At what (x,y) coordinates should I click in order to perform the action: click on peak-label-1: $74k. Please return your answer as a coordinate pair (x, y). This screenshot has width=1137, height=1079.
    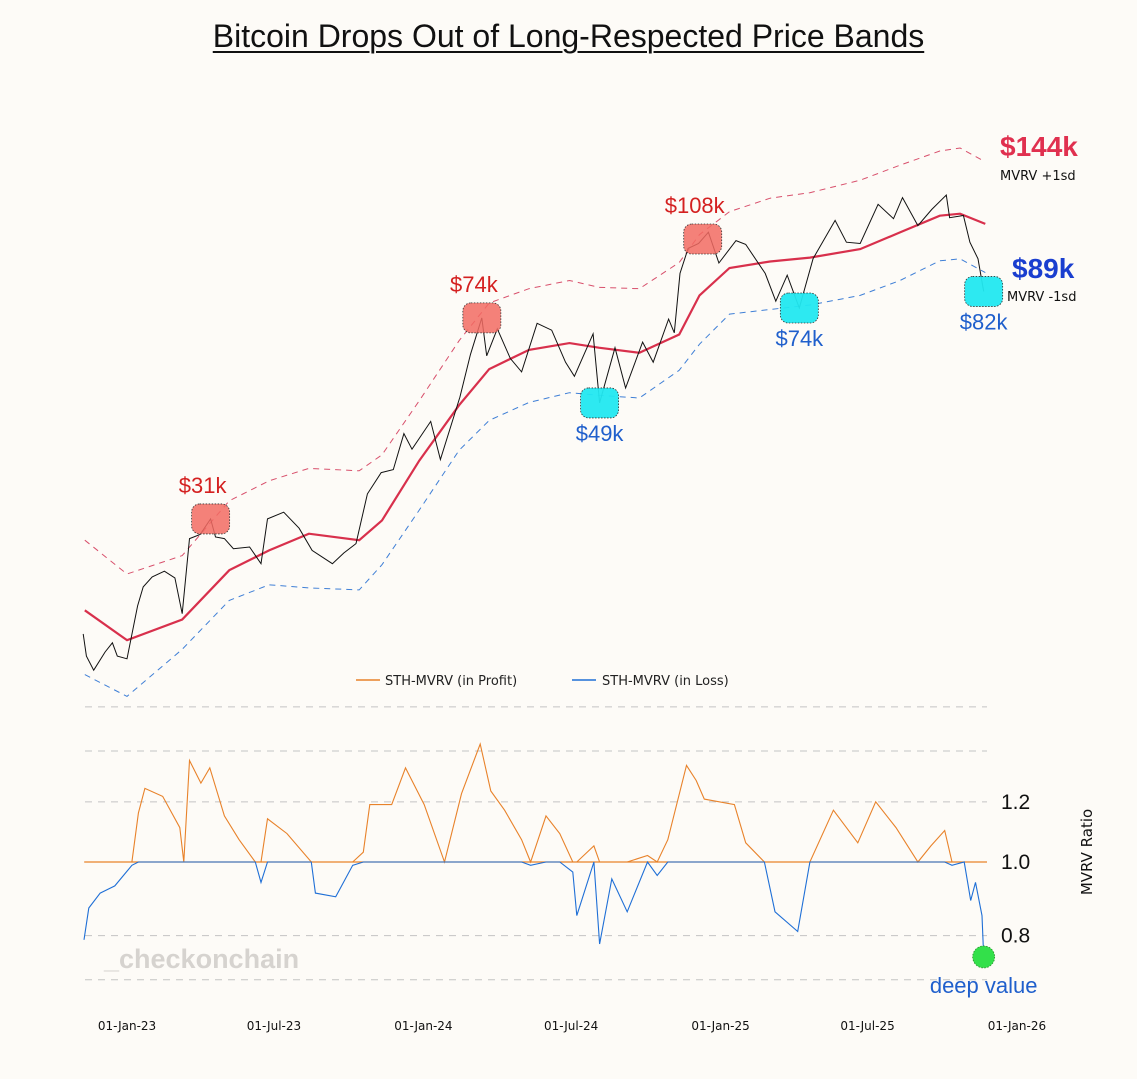
    Looking at the image, I should click on (474, 284).